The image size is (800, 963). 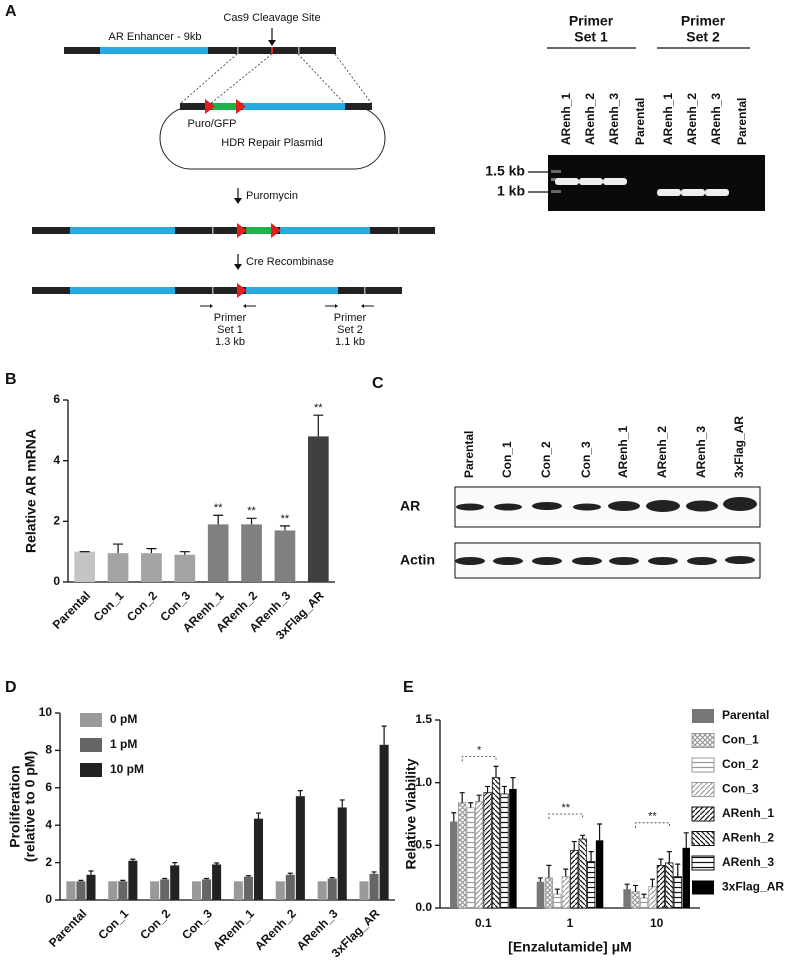 What do you see at coordinates (238, 267) in the screenshot?
I see `arrow-head` at bounding box center [238, 267].